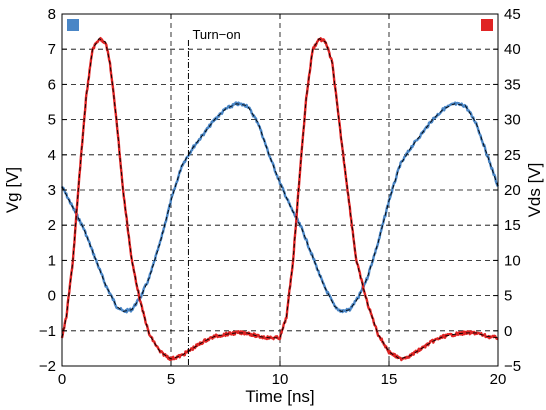  Describe the element at coordinates (171, 379) in the screenshot. I see `x-tick-label: 5` at that location.